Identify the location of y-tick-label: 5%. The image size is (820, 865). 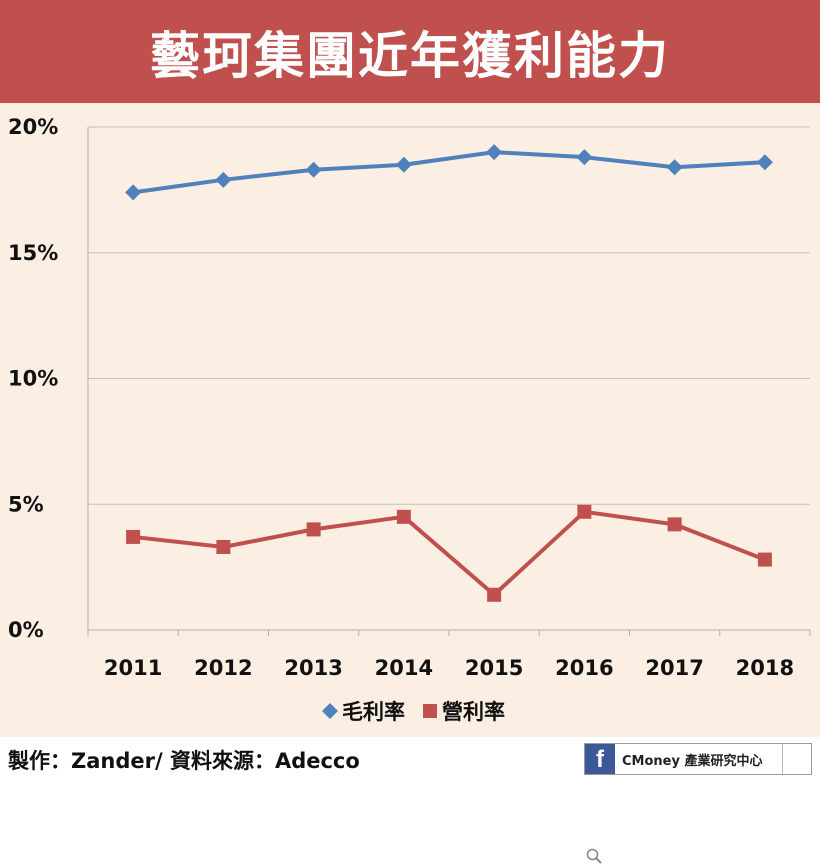
(26, 504).